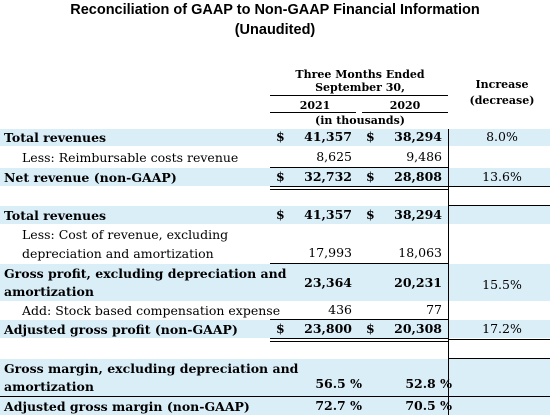 This screenshot has width=550, height=415. Describe the element at coordinates (121, 329) in the screenshot. I see `row-label: Adjusted gross profit (non-GAAP)` at that location.